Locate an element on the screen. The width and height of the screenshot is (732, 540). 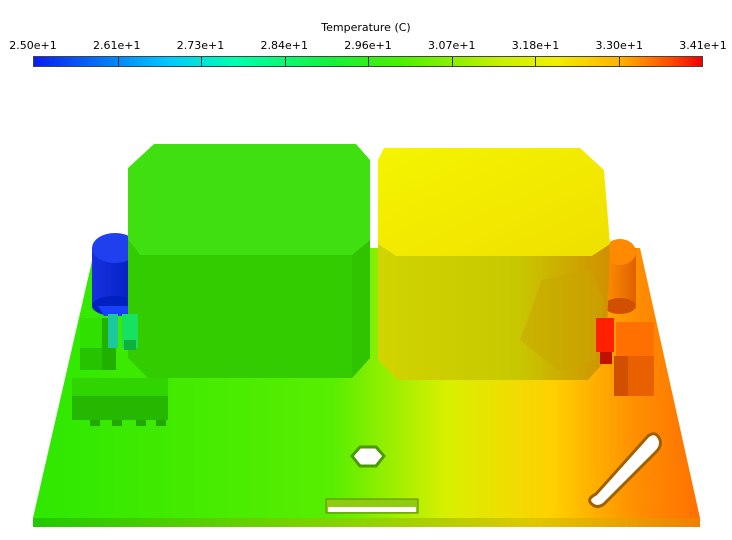
colorbar-tick-label: 2.73e+1 is located at coordinates (200, 45).